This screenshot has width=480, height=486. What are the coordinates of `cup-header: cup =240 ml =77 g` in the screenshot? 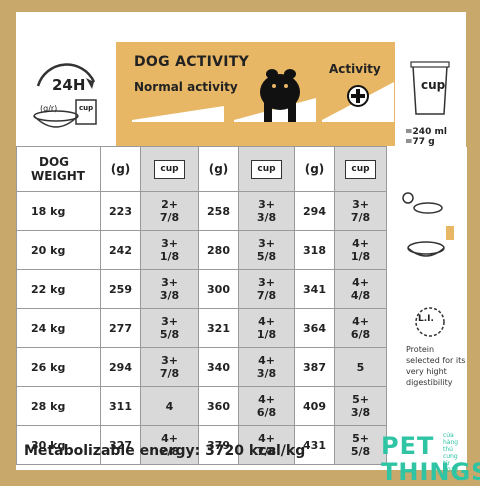 It's located at (430, 94).